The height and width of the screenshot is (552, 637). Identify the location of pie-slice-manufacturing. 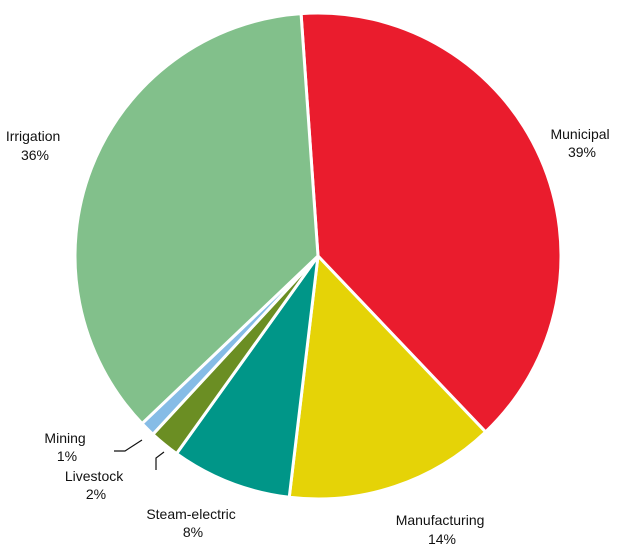
(387, 377).